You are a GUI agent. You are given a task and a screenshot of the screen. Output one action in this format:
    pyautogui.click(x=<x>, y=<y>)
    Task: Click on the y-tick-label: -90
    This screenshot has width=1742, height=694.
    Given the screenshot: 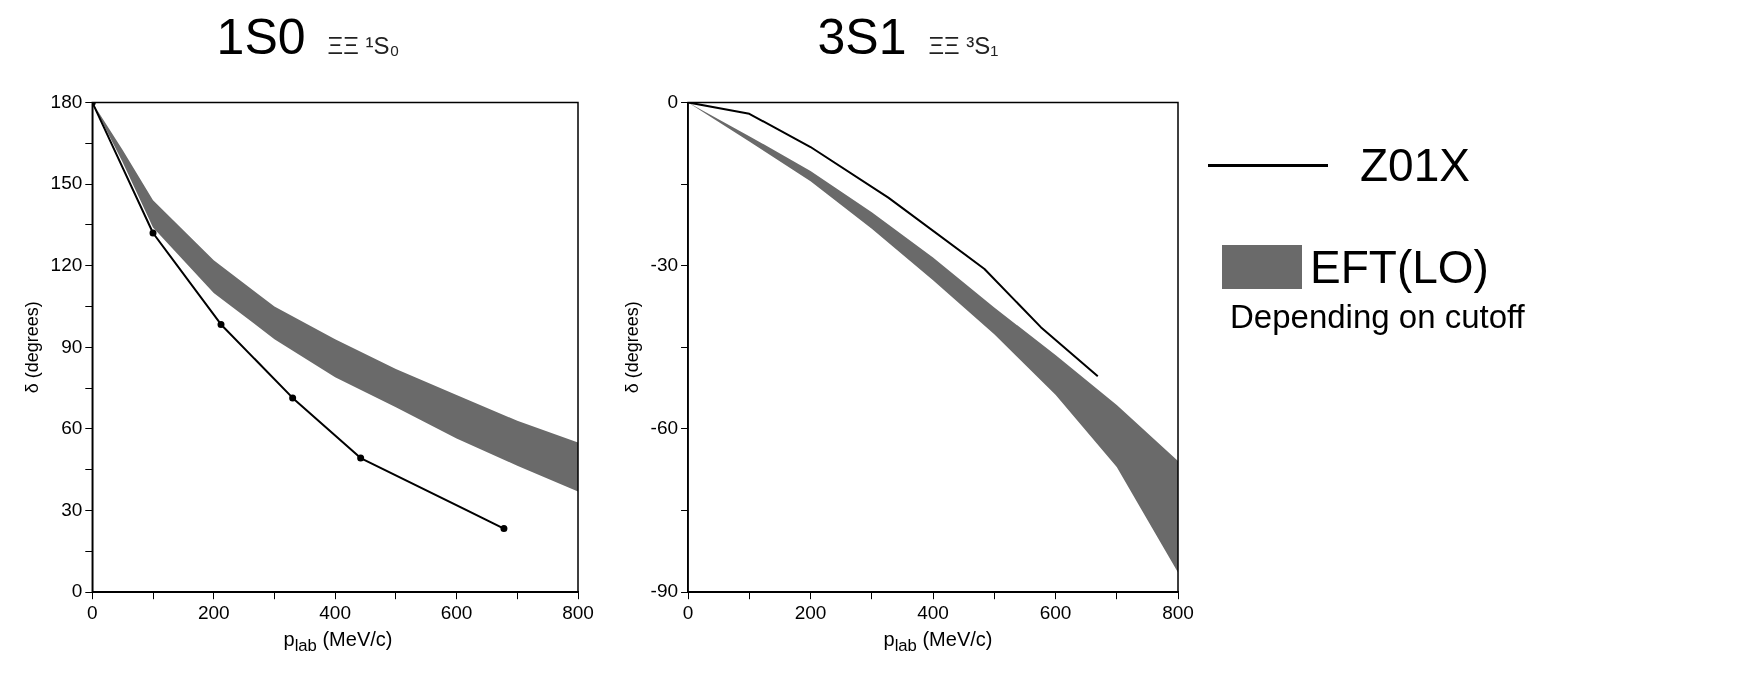 What is the action you would take?
    pyautogui.click(x=664, y=591)
    